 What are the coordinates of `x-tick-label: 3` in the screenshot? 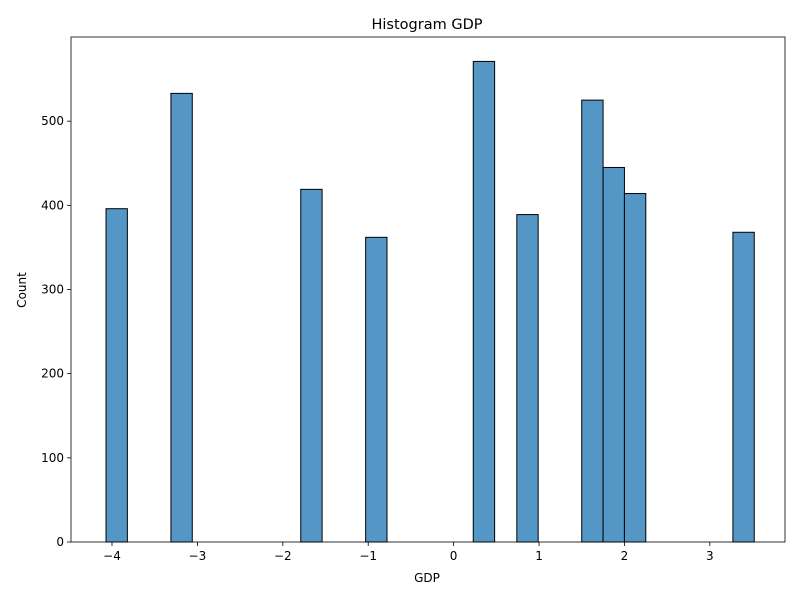 It's located at (710, 556).